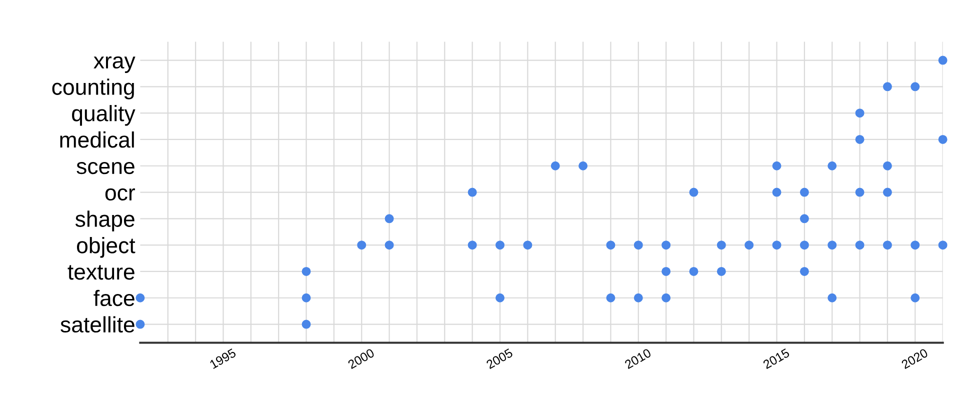  What do you see at coordinates (120, 194) in the screenshot?
I see `y-tick-label: ocr` at bounding box center [120, 194].